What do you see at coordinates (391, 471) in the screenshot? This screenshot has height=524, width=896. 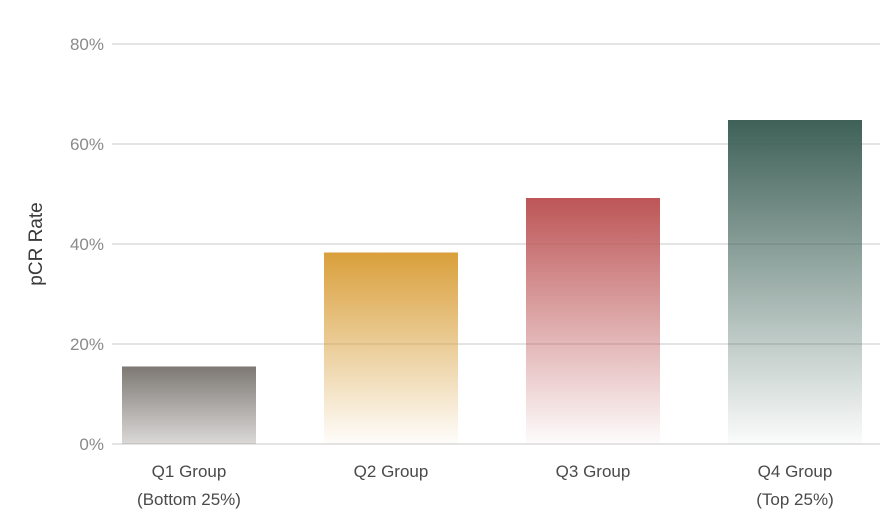 I see `x-category-label: Q2 Group` at bounding box center [391, 471].